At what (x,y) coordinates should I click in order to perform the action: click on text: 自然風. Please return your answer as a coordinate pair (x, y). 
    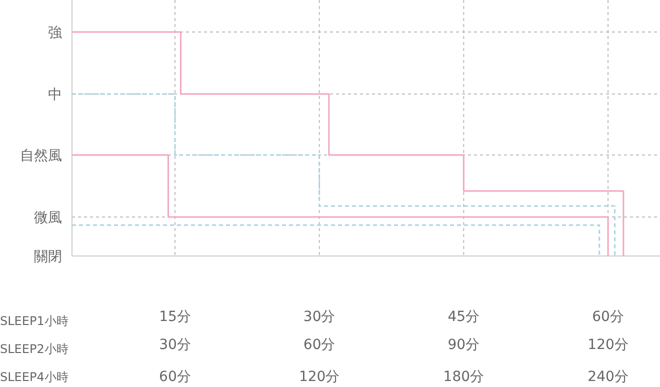
    Looking at the image, I should click on (41, 156).